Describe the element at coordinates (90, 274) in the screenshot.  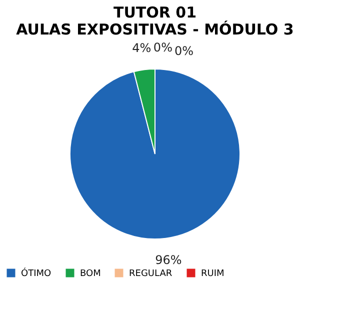
I see `legend-label: BOM` at that location.